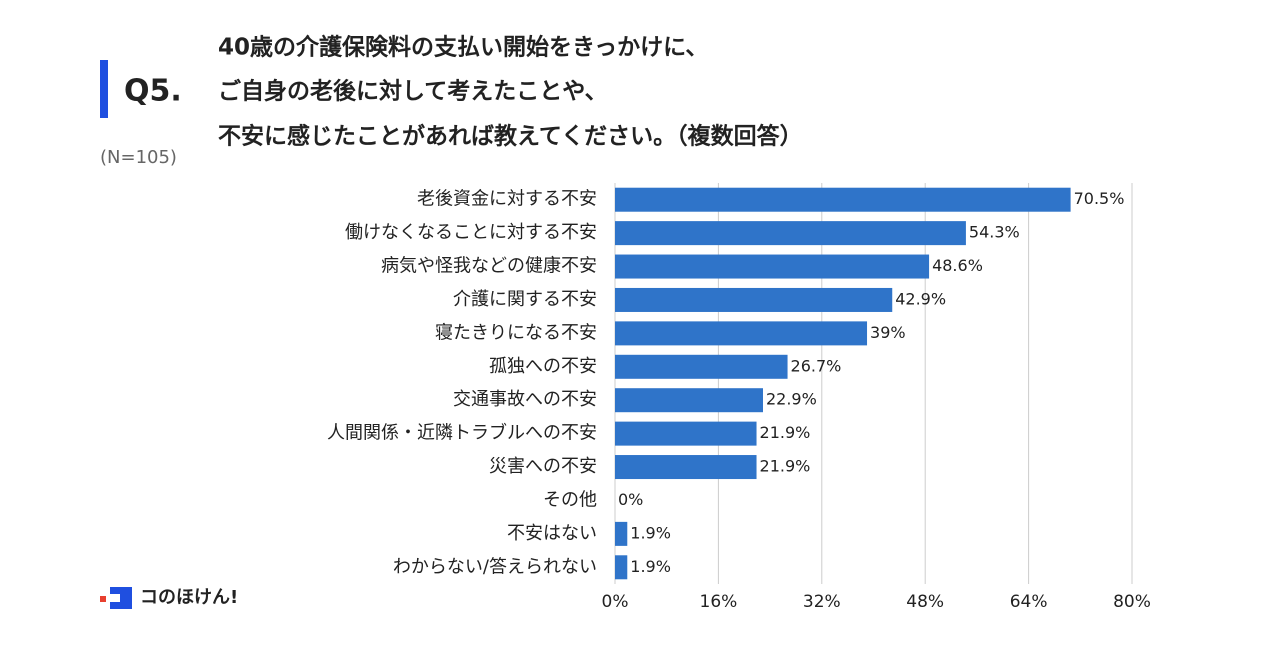 The height and width of the screenshot is (670, 1280). What do you see at coordinates (543, 466) in the screenshot?
I see `y-tick-label: 災害への不安` at bounding box center [543, 466].